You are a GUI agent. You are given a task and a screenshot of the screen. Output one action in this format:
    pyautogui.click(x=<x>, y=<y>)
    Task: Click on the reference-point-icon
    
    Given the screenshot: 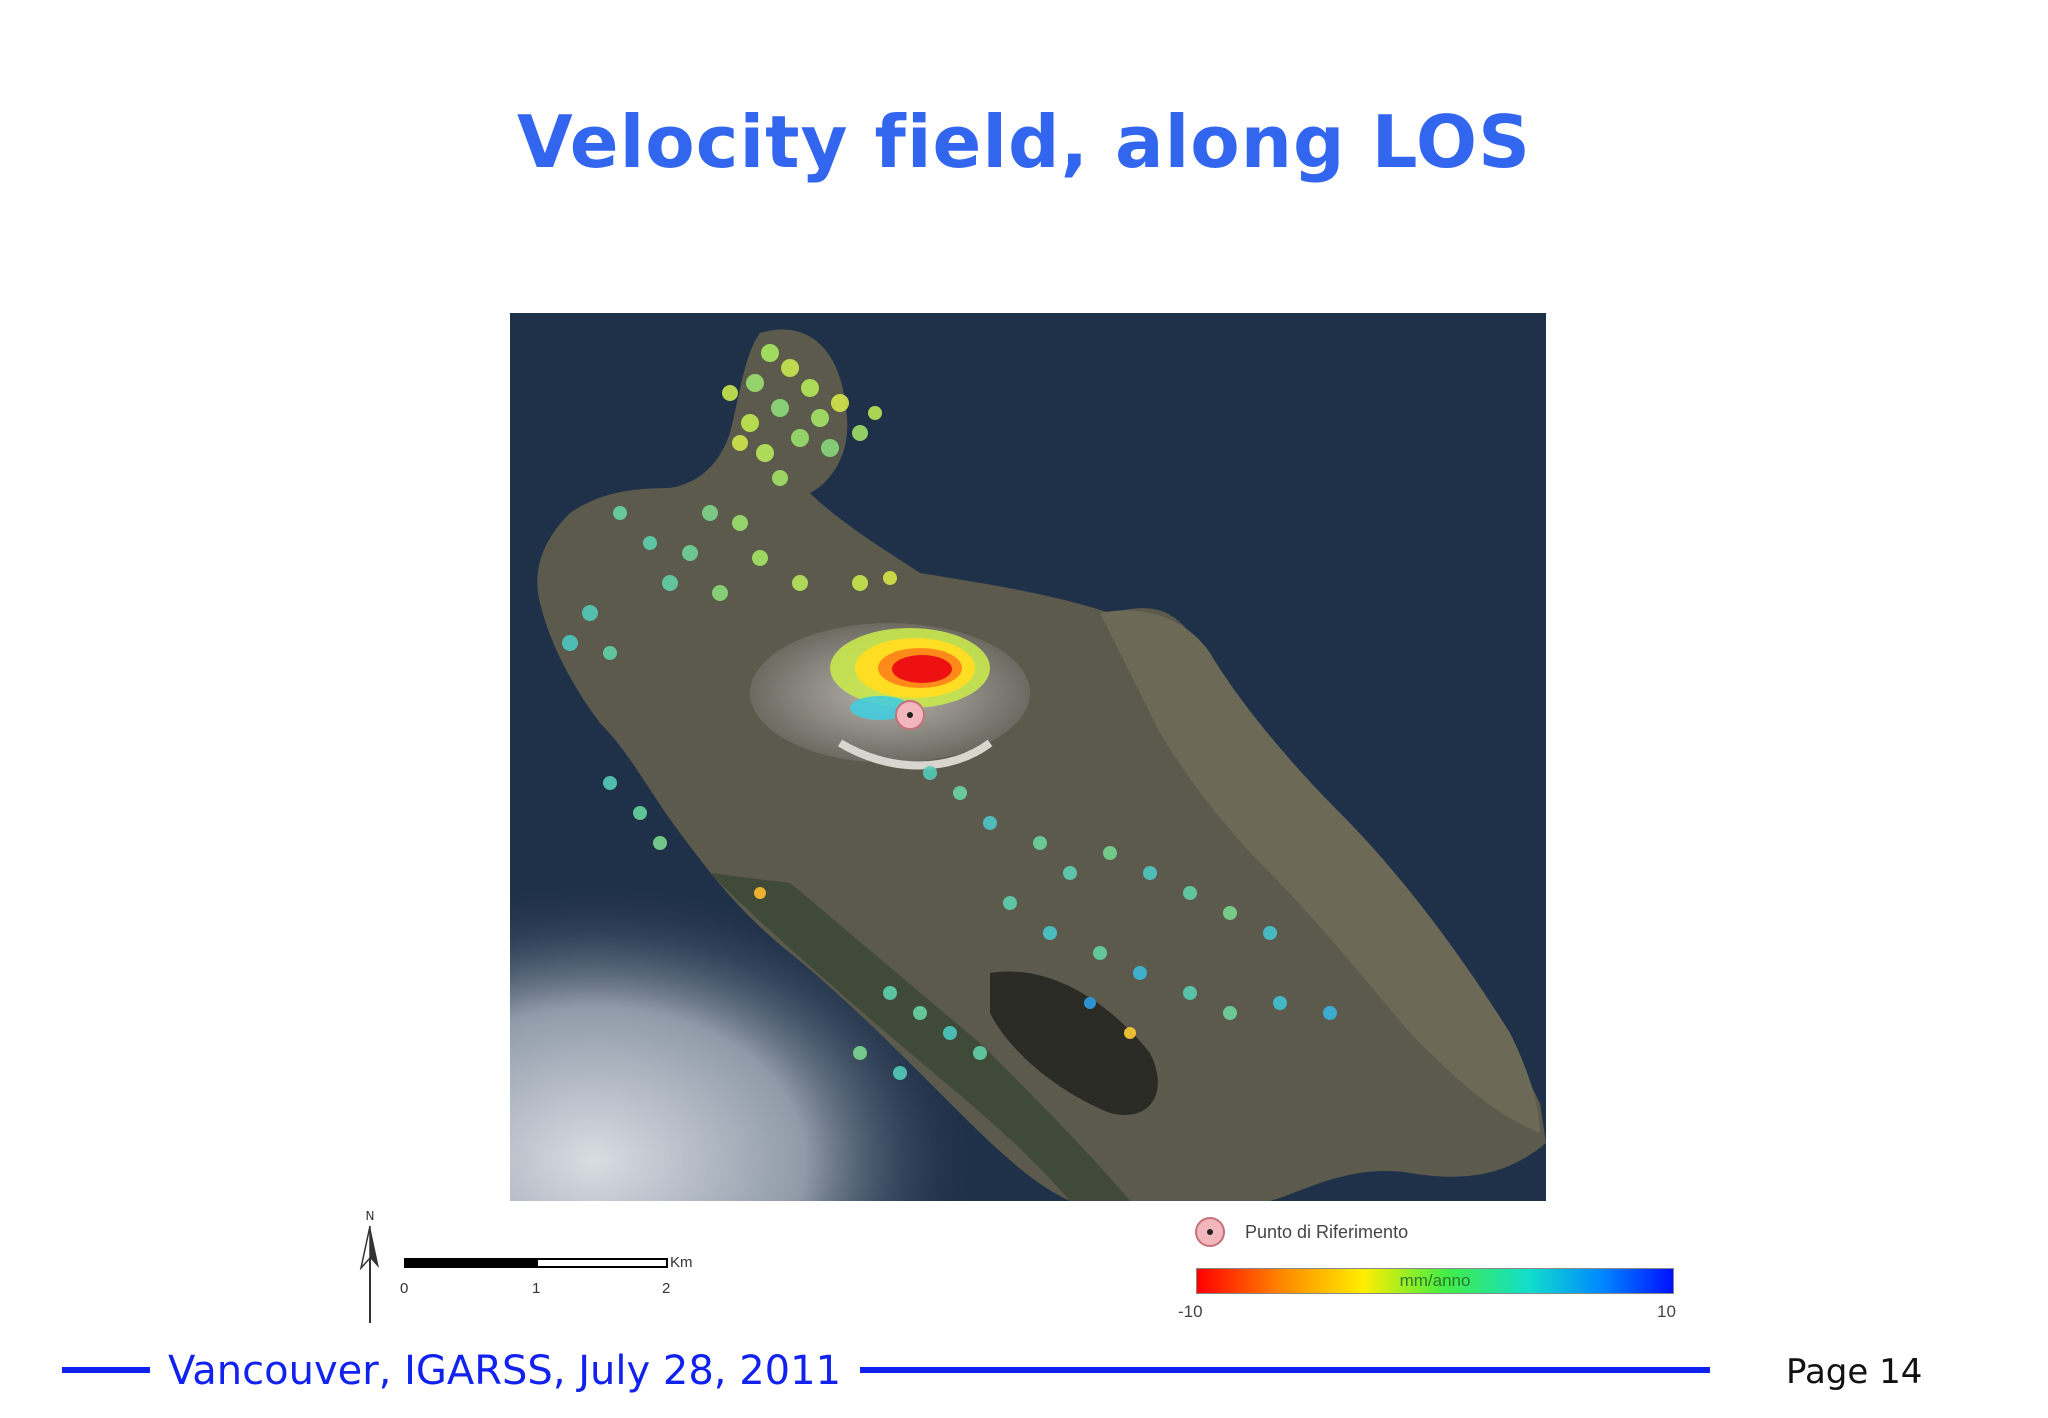 What is the action you would take?
    pyautogui.click(x=1210, y=1232)
    